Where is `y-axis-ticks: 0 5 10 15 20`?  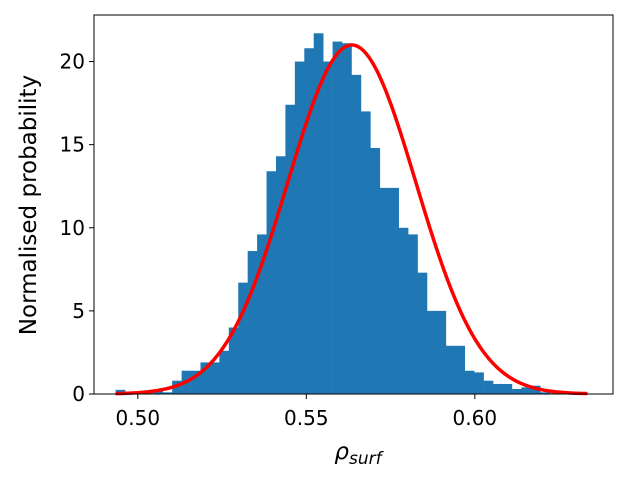 y-axis-ticks: 0 5 10 15 20 is located at coordinates (77, 228).